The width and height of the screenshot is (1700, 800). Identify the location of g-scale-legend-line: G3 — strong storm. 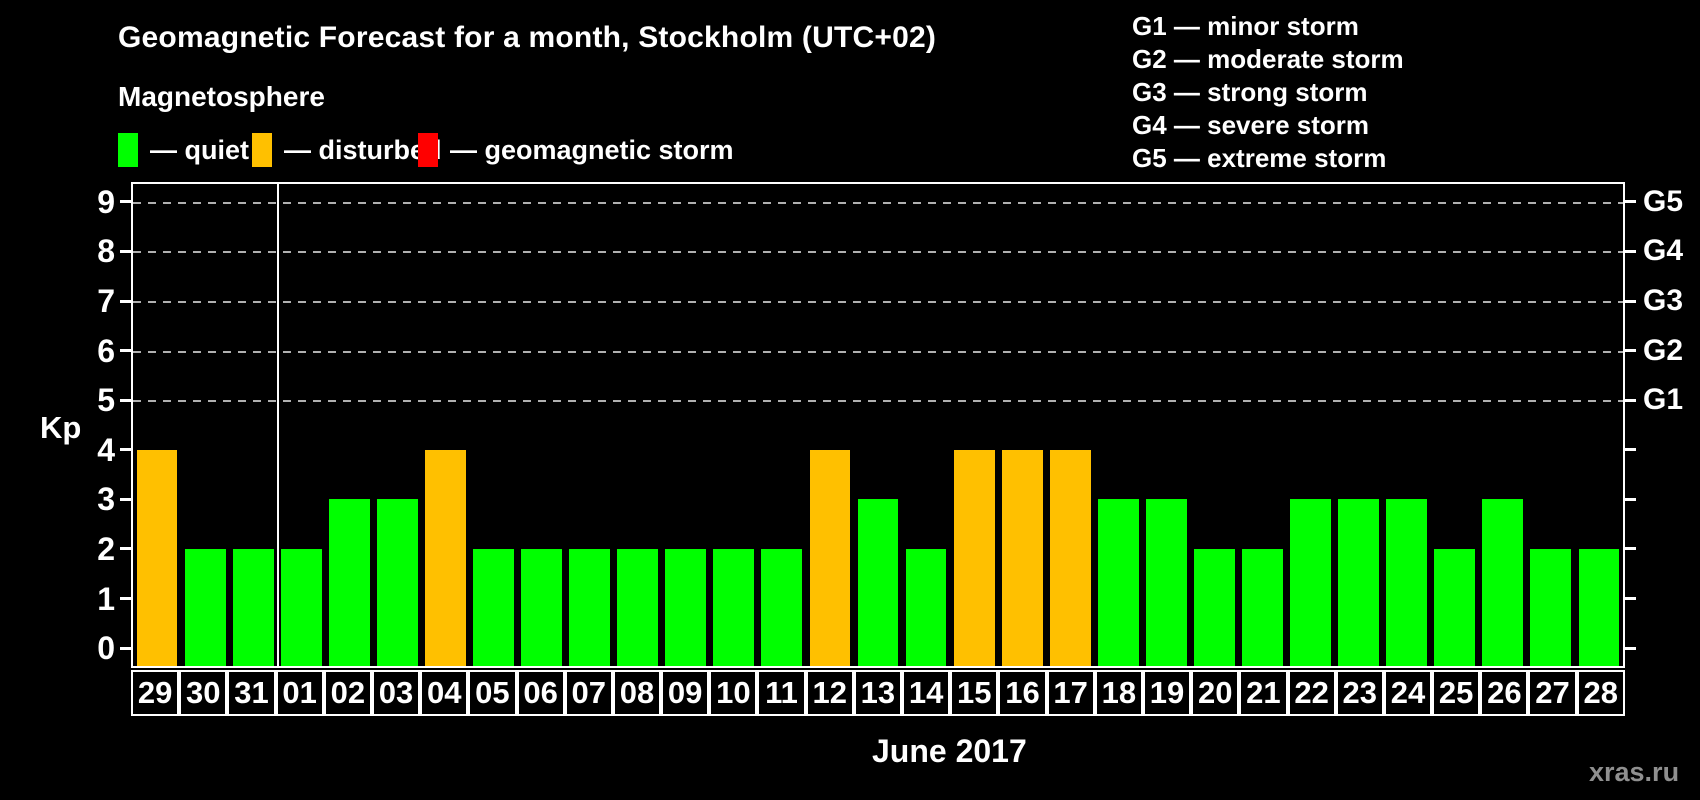
(1250, 92).